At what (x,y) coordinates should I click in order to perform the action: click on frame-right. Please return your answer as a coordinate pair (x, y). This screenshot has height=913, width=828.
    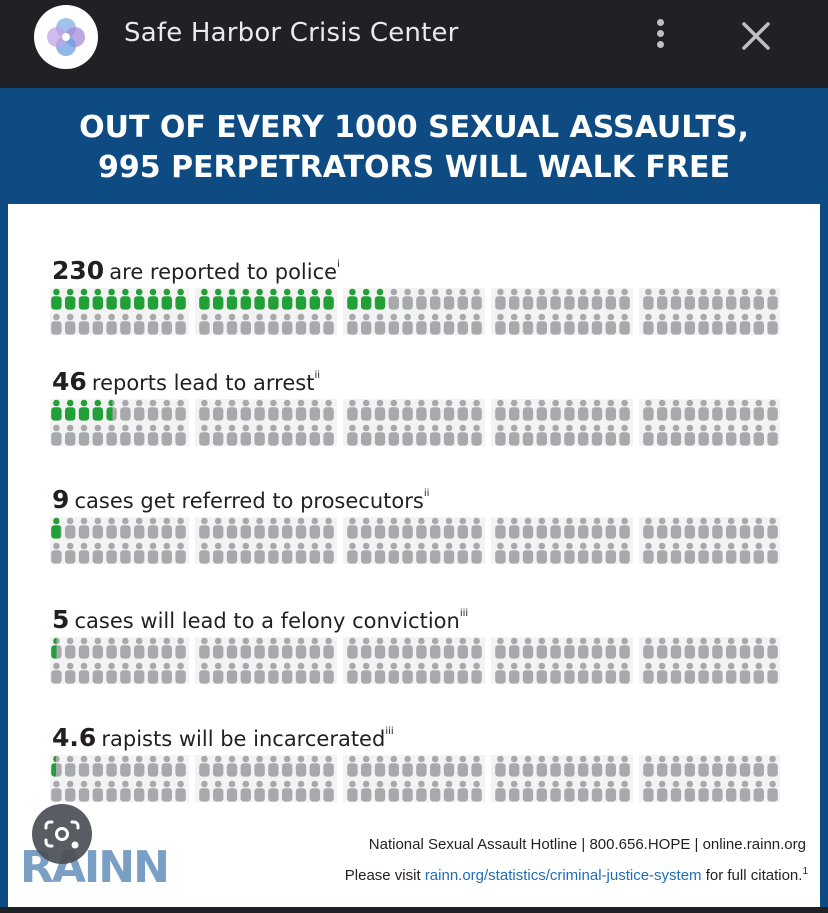
    Looking at the image, I should click on (824, 500).